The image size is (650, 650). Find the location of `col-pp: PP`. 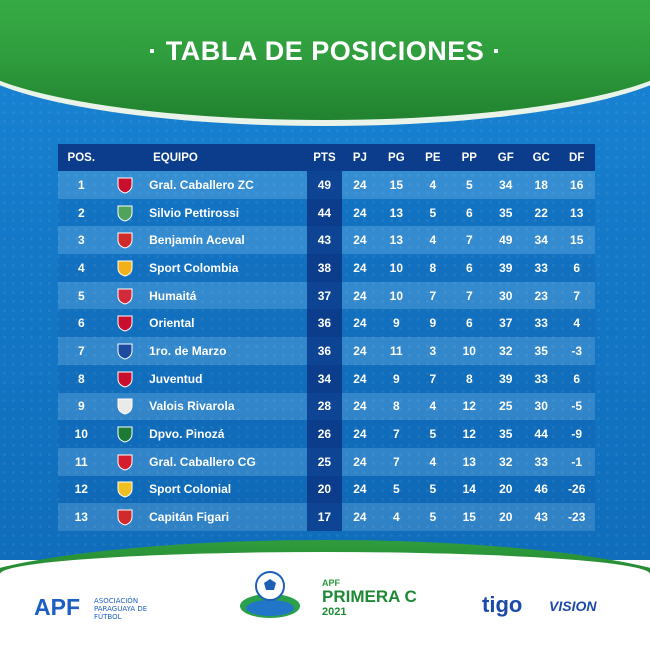

col-pp: PP is located at coordinates (469, 157).